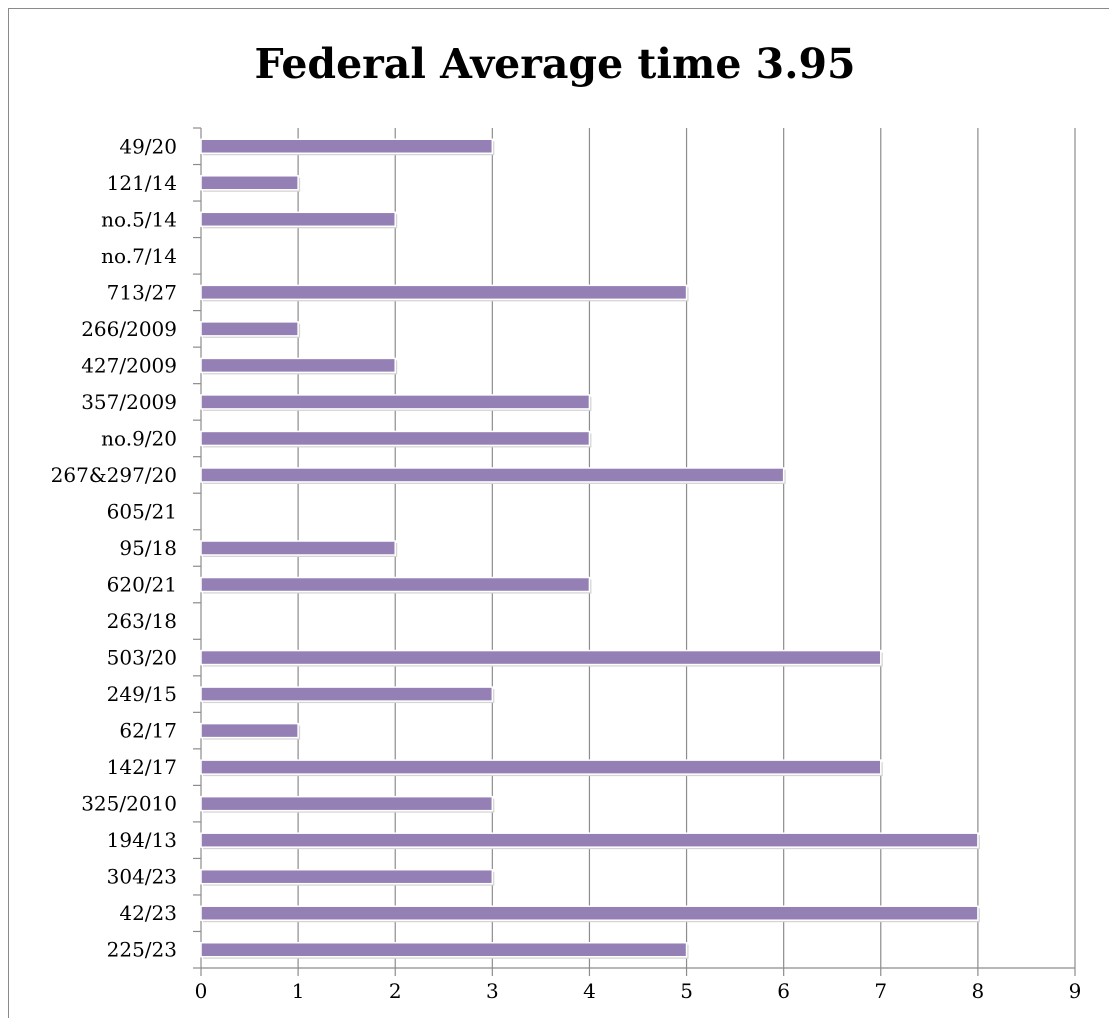  I want to click on x-tick-label: 7, so click(880, 991).